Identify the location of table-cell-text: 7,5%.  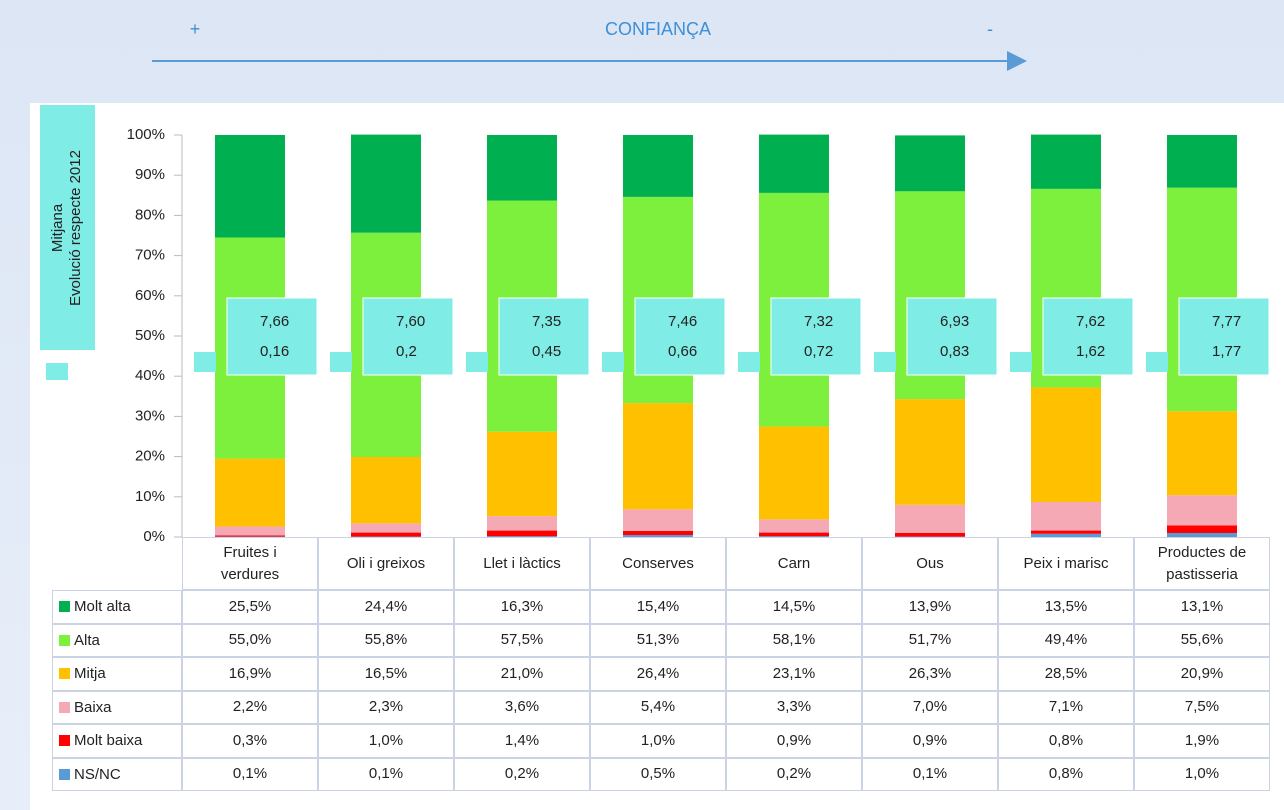
(1202, 707).